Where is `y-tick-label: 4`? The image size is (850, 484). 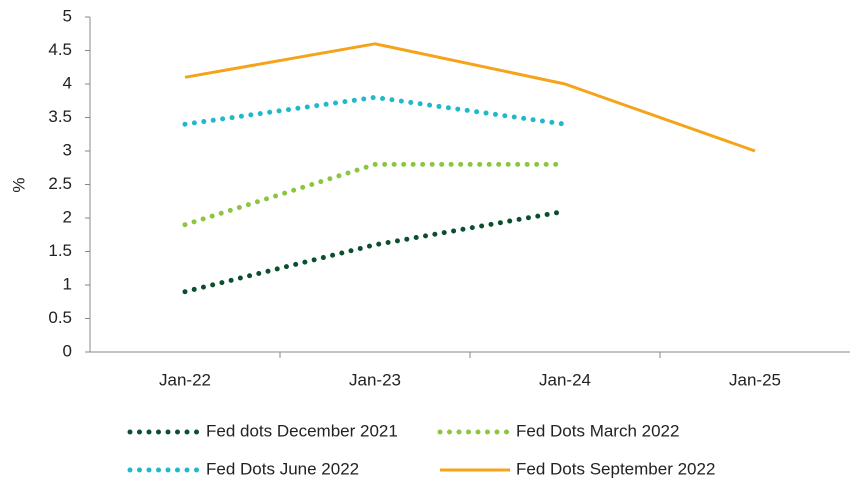 y-tick-label: 4 is located at coordinates (67, 82).